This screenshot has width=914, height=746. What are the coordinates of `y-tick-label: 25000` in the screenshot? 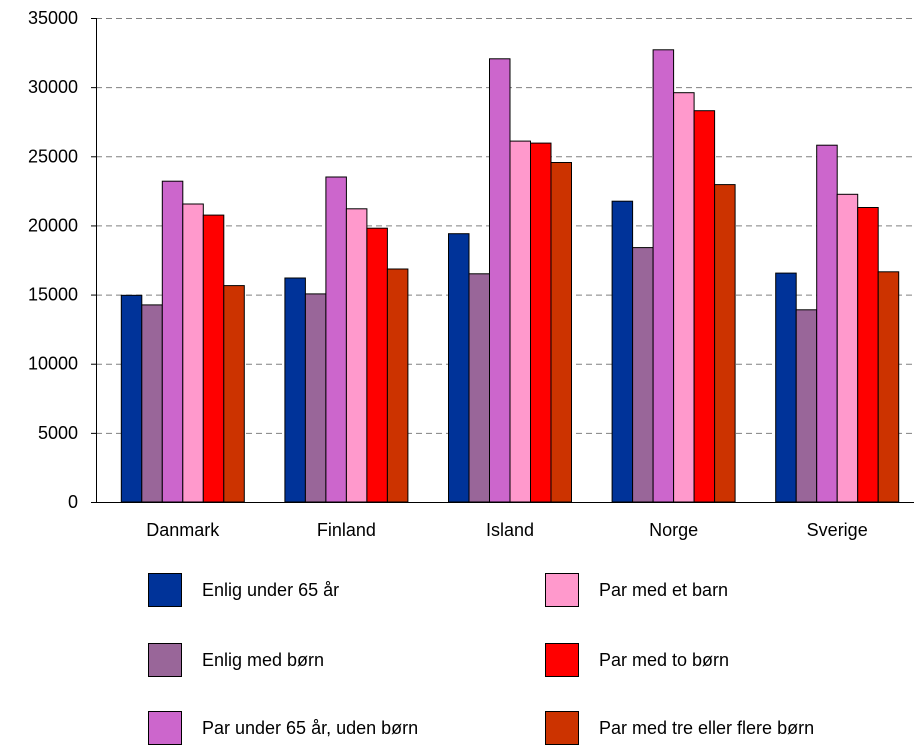 It's located at (53, 156).